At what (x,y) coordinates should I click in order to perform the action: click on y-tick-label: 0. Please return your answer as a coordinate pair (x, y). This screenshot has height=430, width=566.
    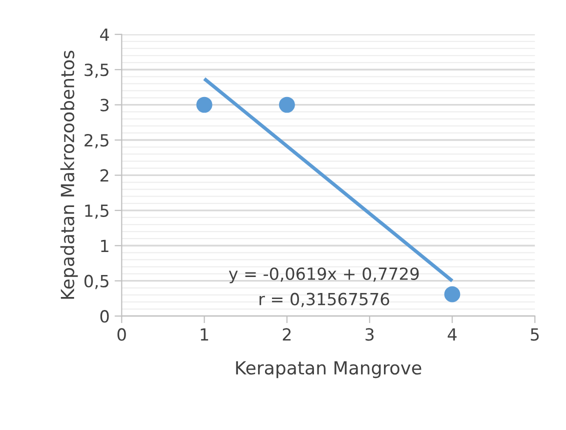
    Looking at the image, I should click on (104, 316).